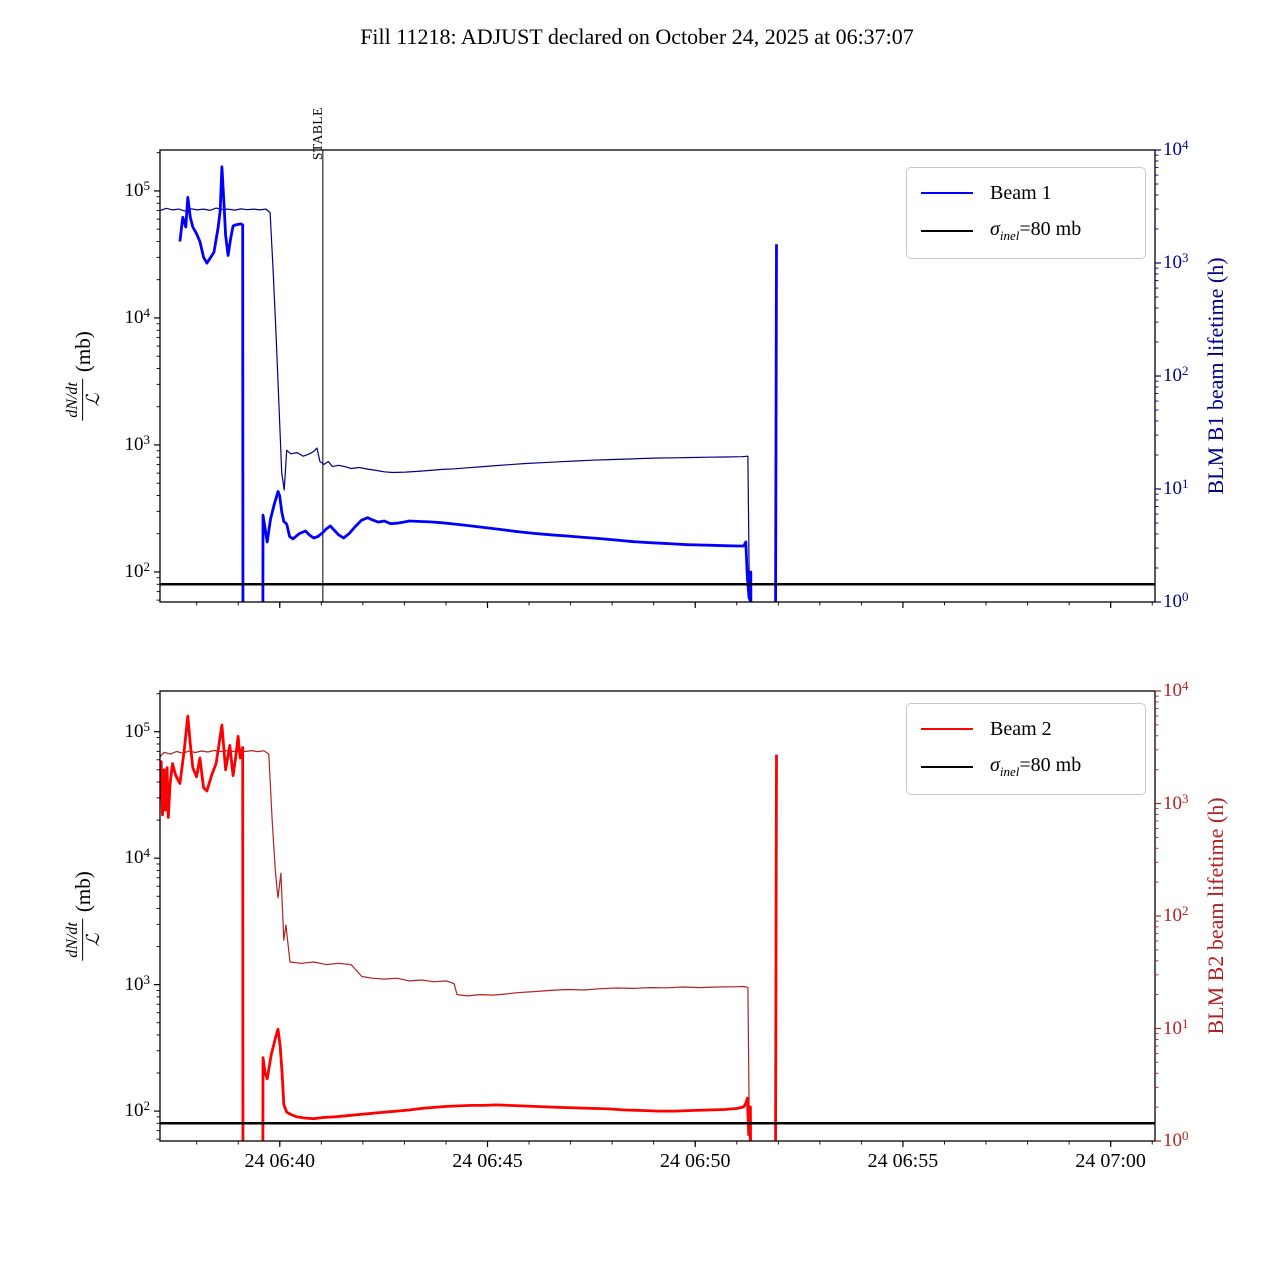  I want to click on y-axis-title-top-right: BLM B1 beam lifetime (h), so click(1215, 376).